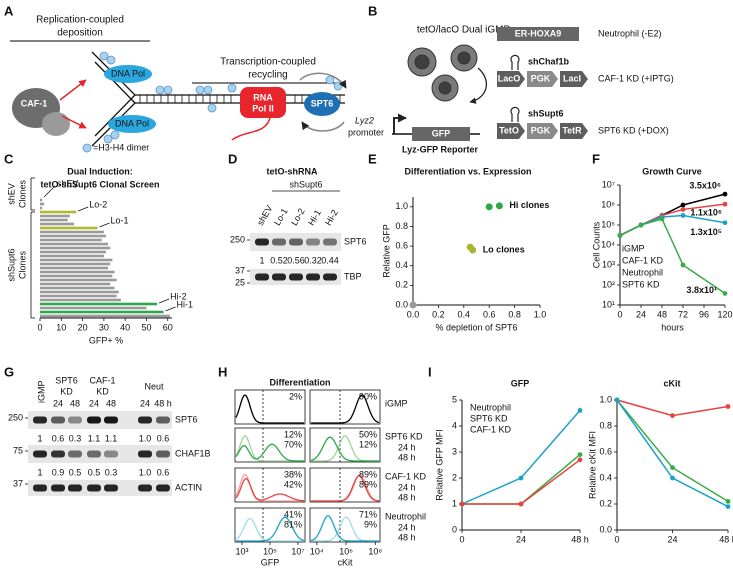 This screenshot has height=570, width=733. What do you see at coordinates (58, 472) in the screenshot?
I see `quant-label: 0.9` at bounding box center [58, 472].